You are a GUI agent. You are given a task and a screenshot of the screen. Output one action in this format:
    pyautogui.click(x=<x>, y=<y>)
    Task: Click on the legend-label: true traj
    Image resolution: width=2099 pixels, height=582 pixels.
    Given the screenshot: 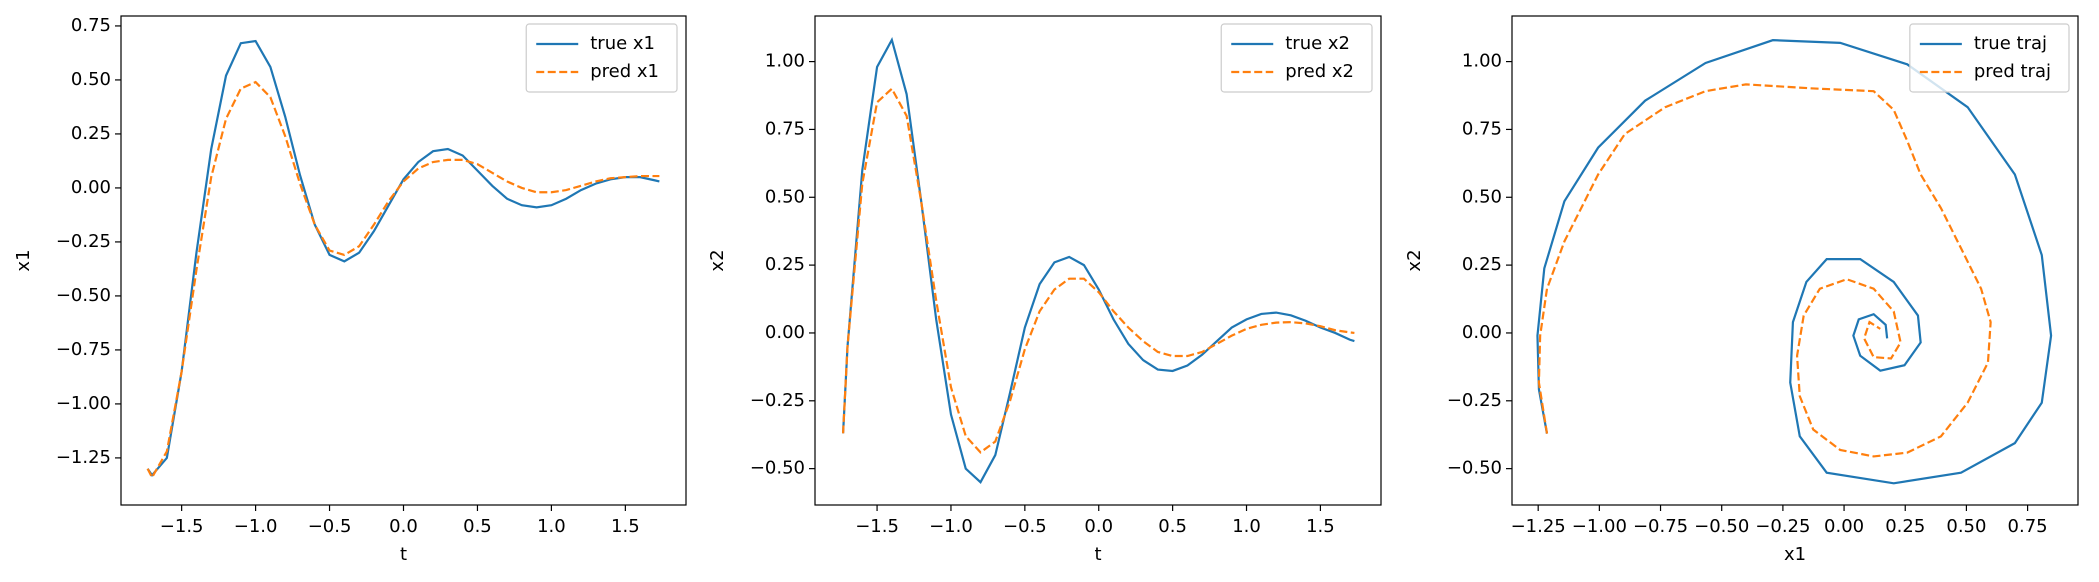 What is the action you would take?
    pyautogui.click(x=2010, y=43)
    